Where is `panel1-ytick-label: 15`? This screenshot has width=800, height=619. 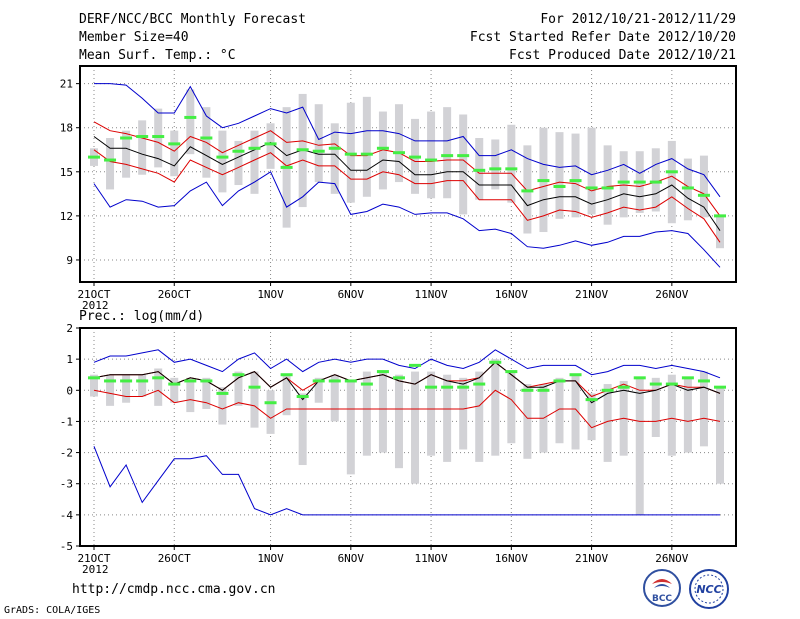 panel1-ytick-label: 15 is located at coordinates (66, 172).